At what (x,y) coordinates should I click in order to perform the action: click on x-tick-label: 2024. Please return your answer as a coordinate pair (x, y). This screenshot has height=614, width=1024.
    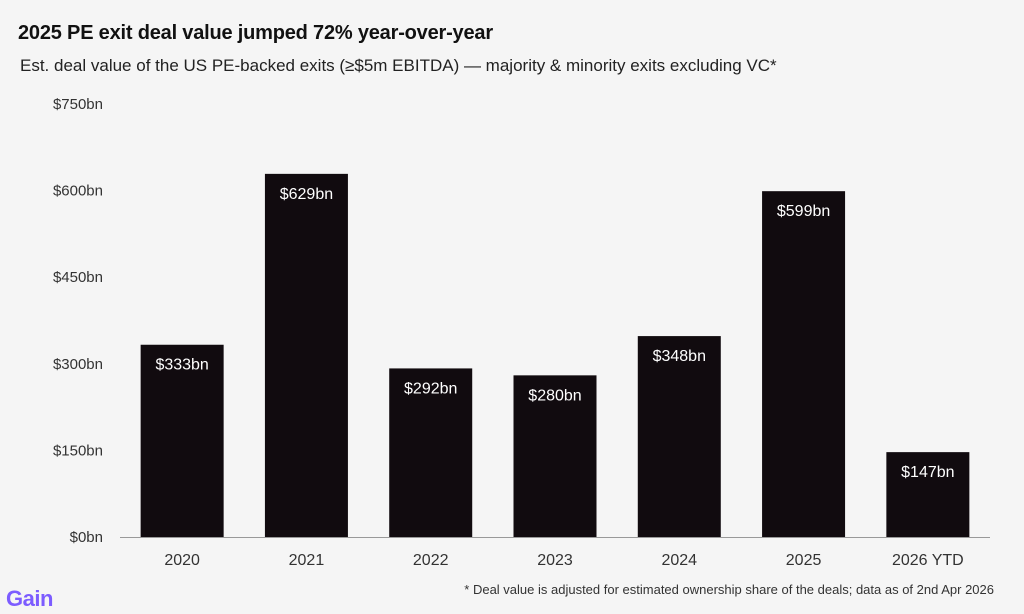
    Looking at the image, I should click on (679, 560).